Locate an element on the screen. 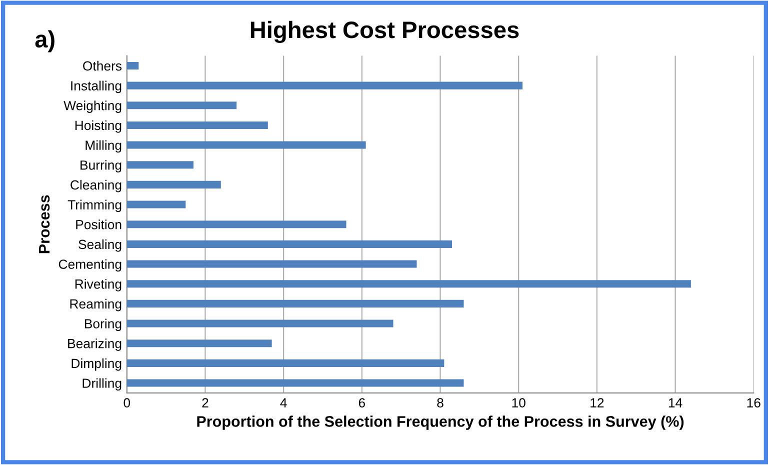 The height and width of the screenshot is (465, 769). y-tick-label: Position is located at coordinates (99, 225).